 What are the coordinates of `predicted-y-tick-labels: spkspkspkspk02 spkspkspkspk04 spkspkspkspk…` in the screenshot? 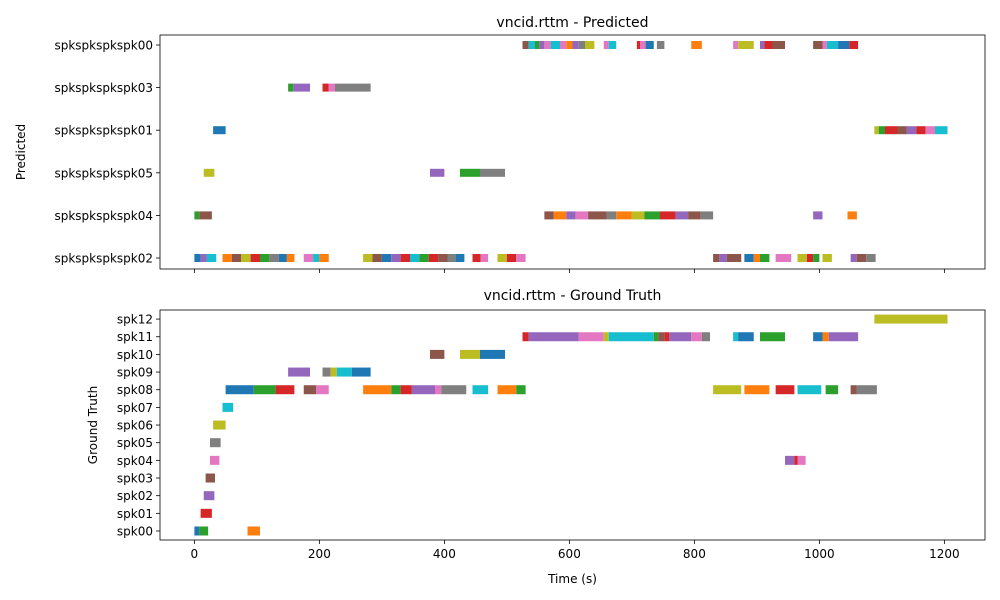 It's located at (107, 152).